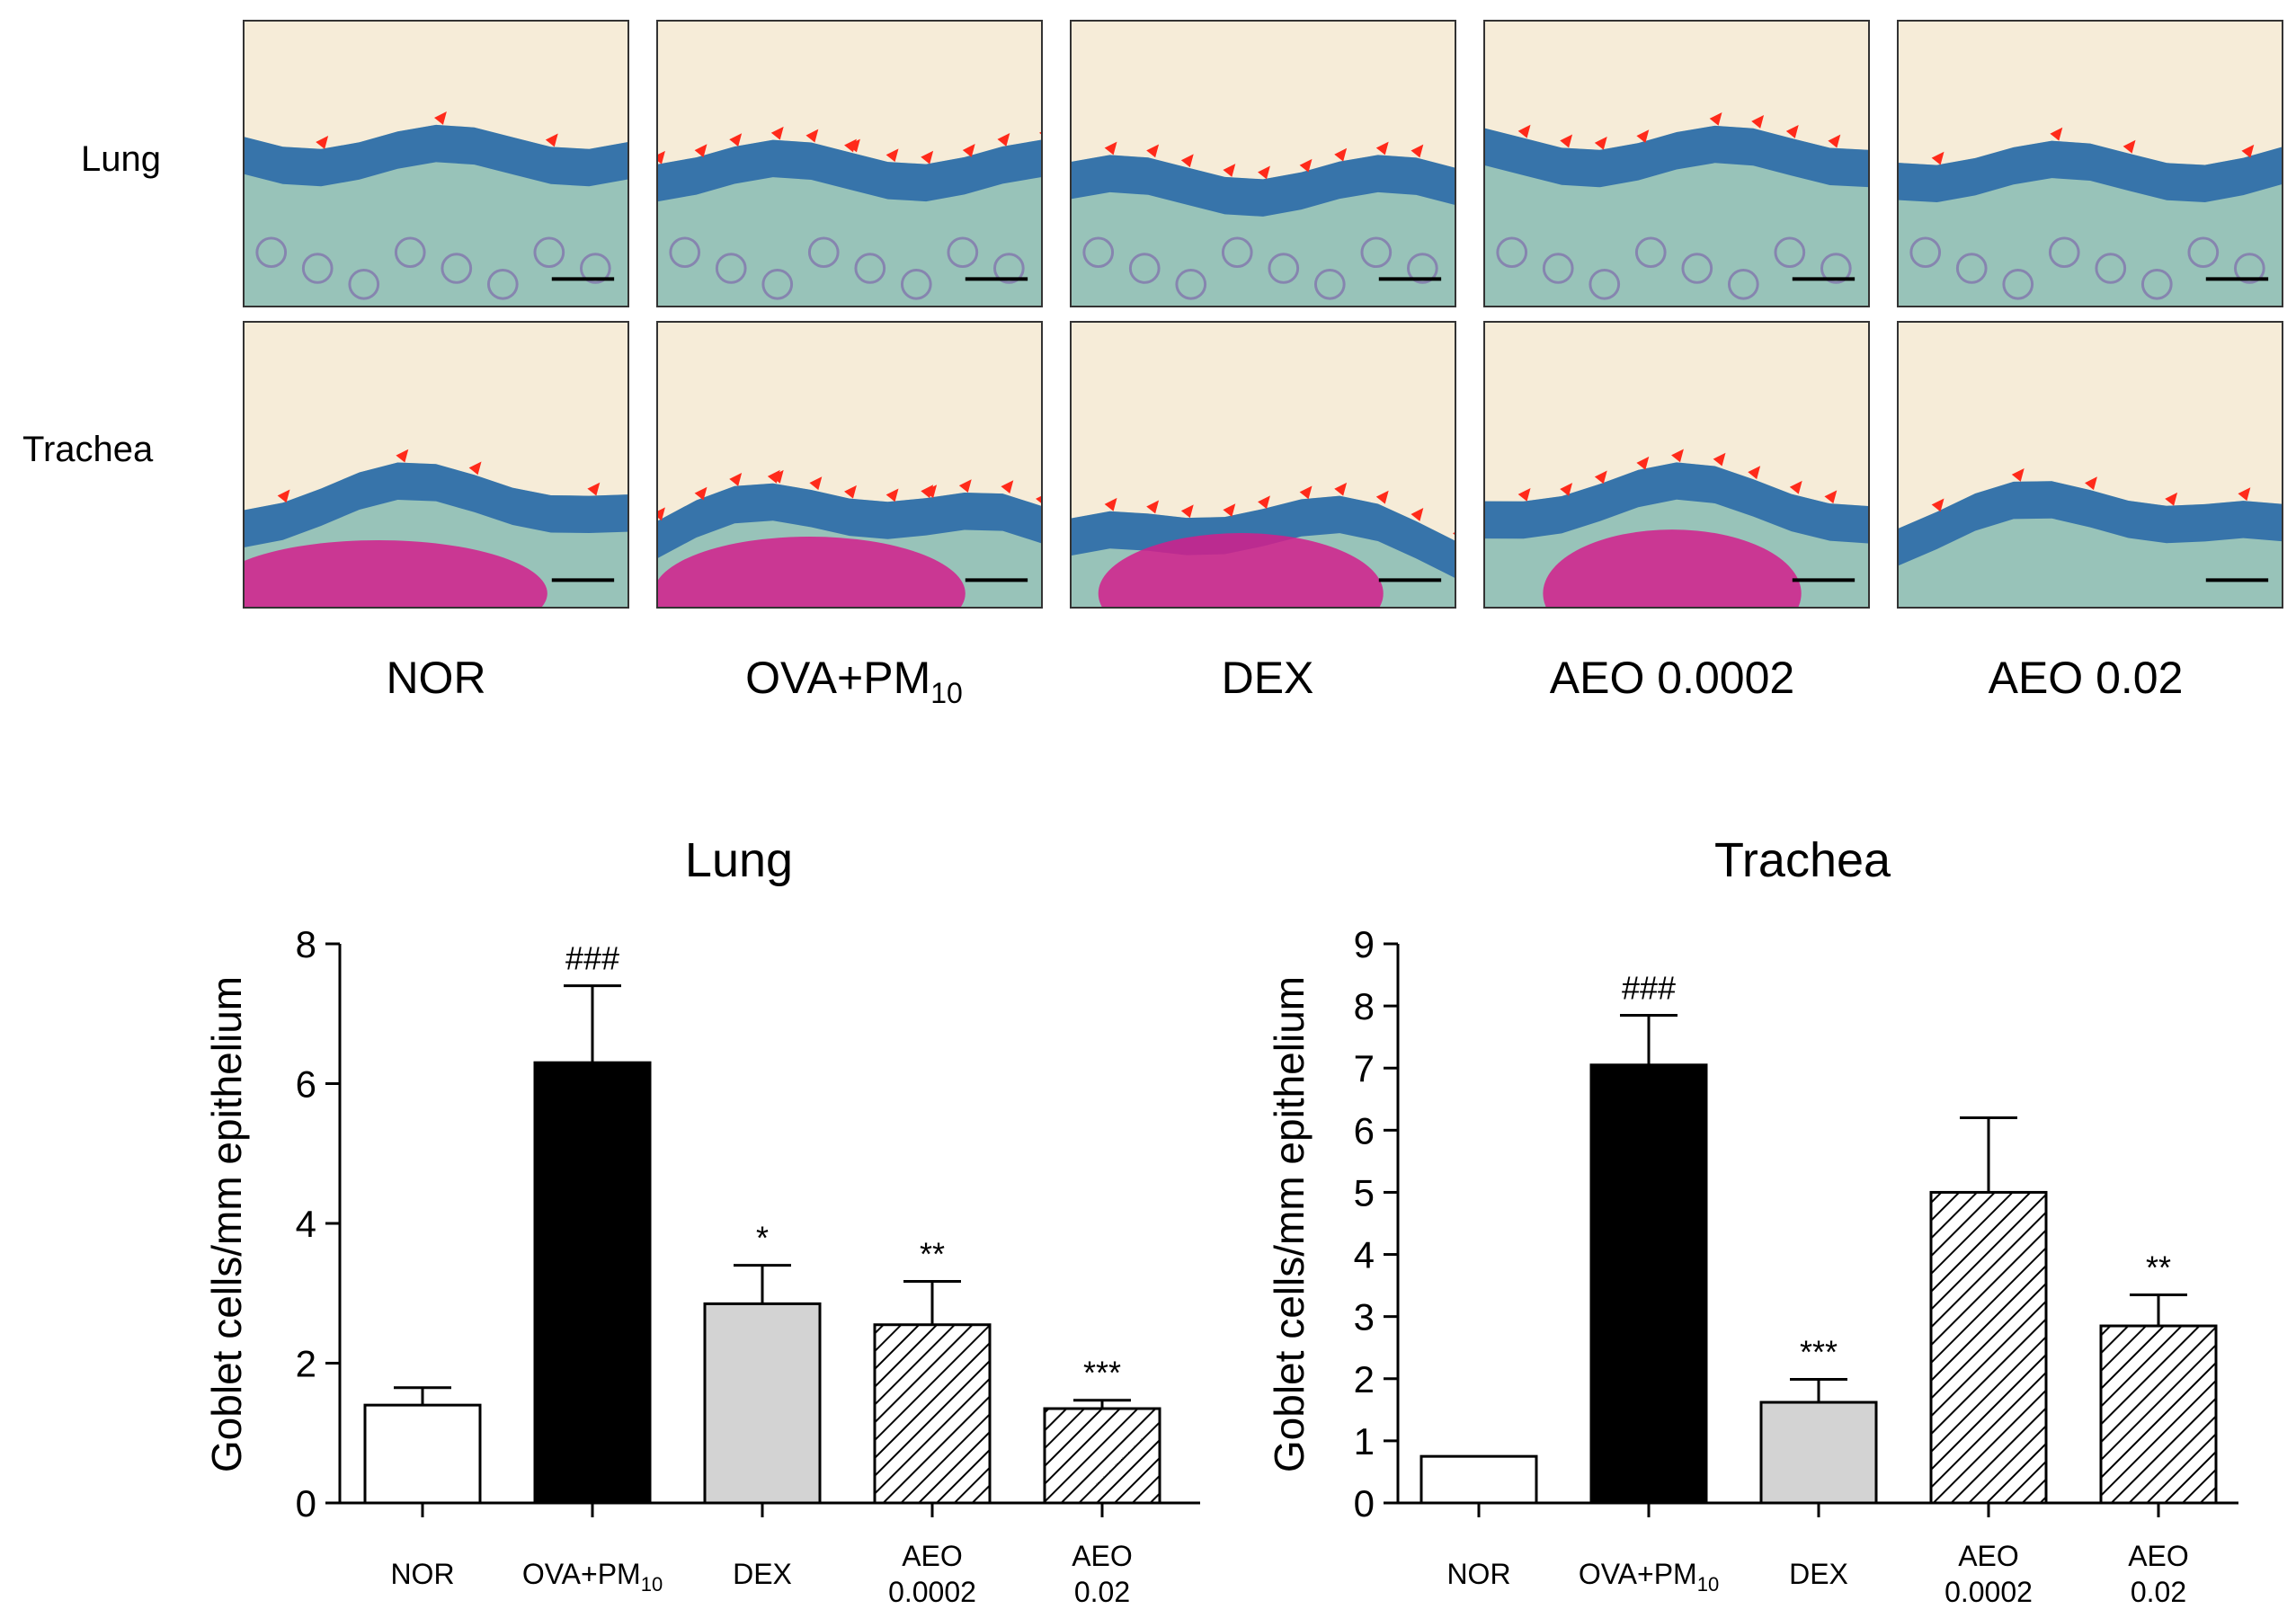  What do you see at coordinates (592, 1577) in the screenshot?
I see `lung-x-tick-label: OVA+PM10` at bounding box center [592, 1577].